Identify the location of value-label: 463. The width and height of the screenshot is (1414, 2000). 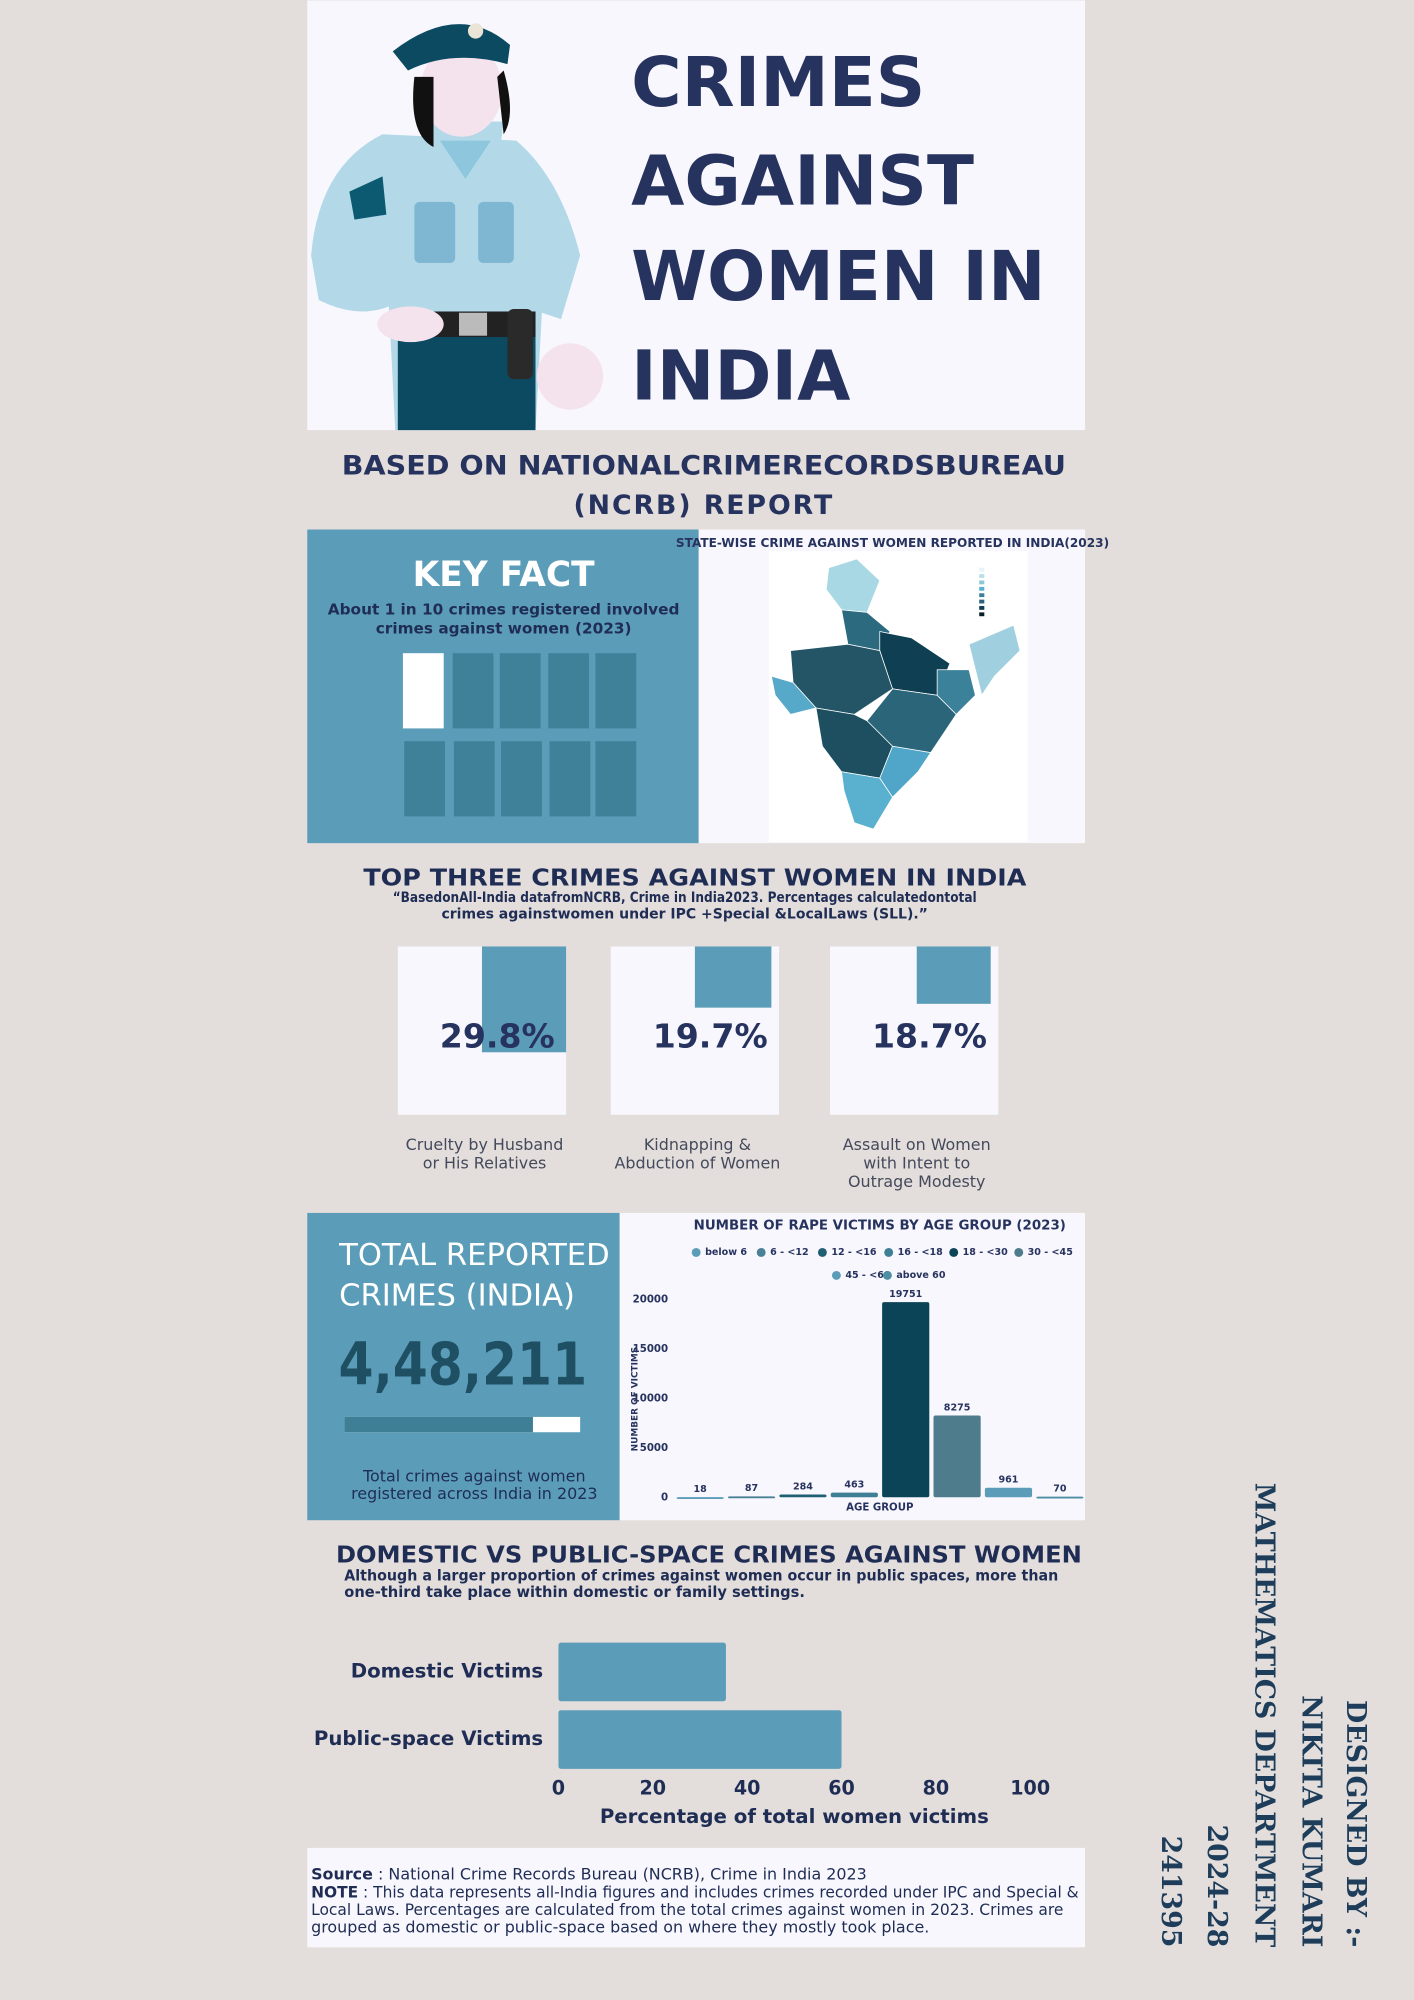
(854, 1485).